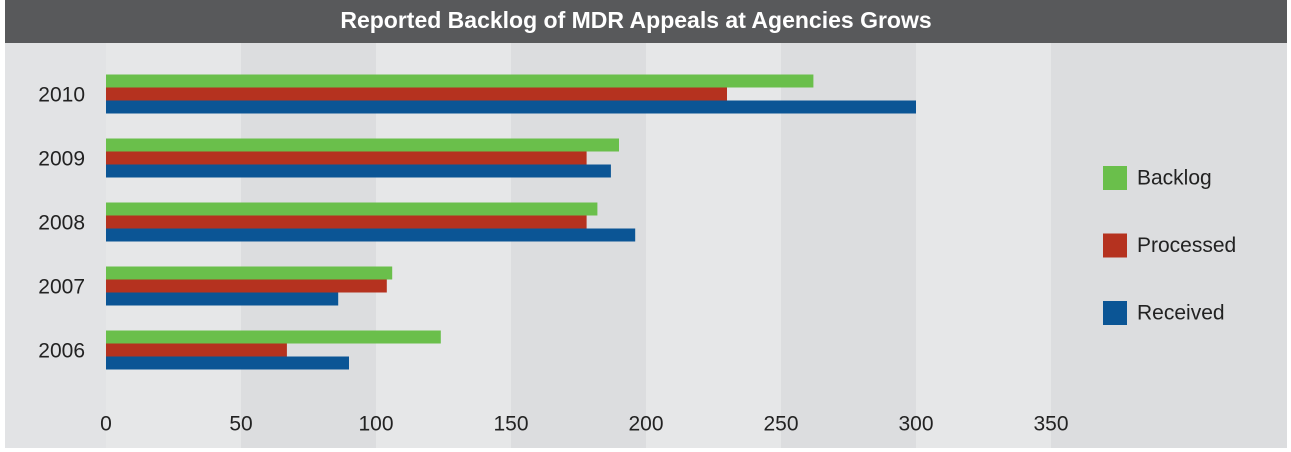 The height and width of the screenshot is (452, 1291). What do you see at coordinates (1186, 245) in the screenshot?
I see `legend-label: Processed` at bounding box center [1186, 245].